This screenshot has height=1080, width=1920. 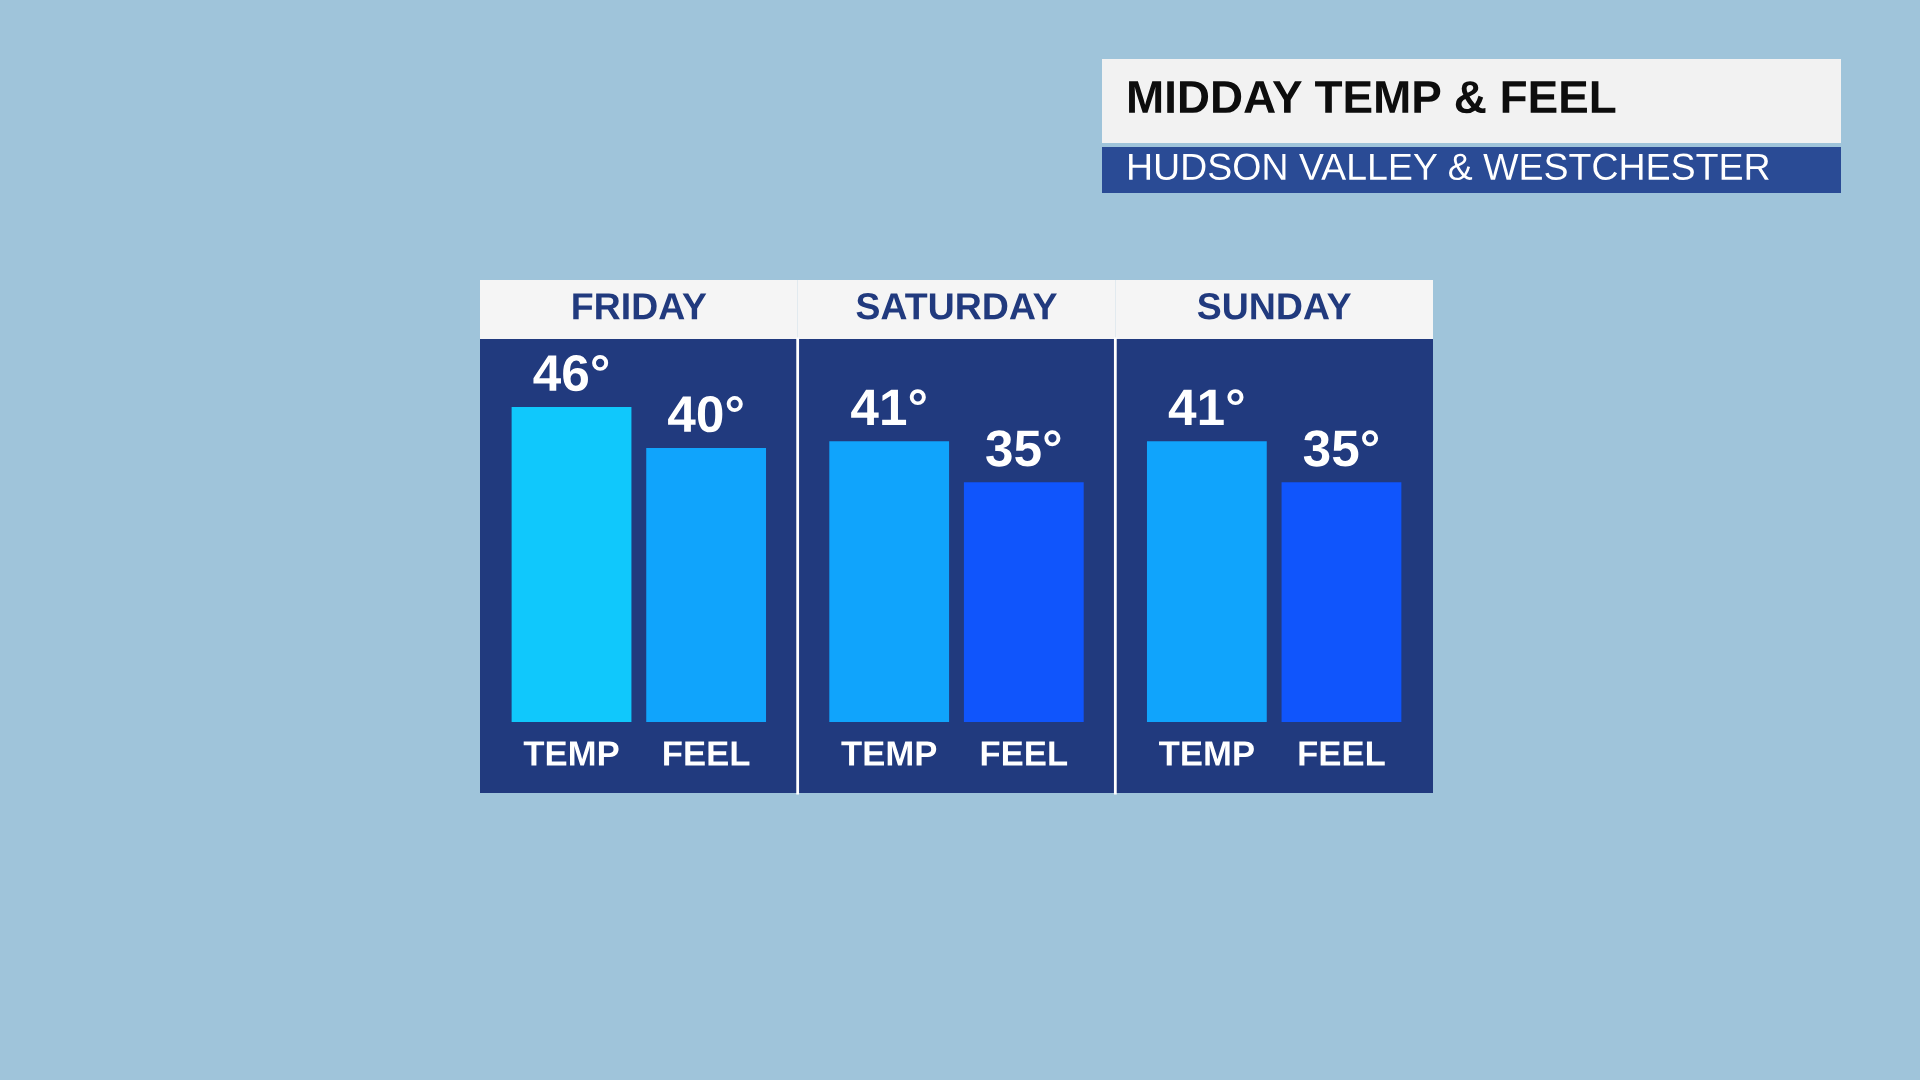 I want to click on text: HUDSON VALLEY & WESTCHESTER, so click(x=1449, y=167).